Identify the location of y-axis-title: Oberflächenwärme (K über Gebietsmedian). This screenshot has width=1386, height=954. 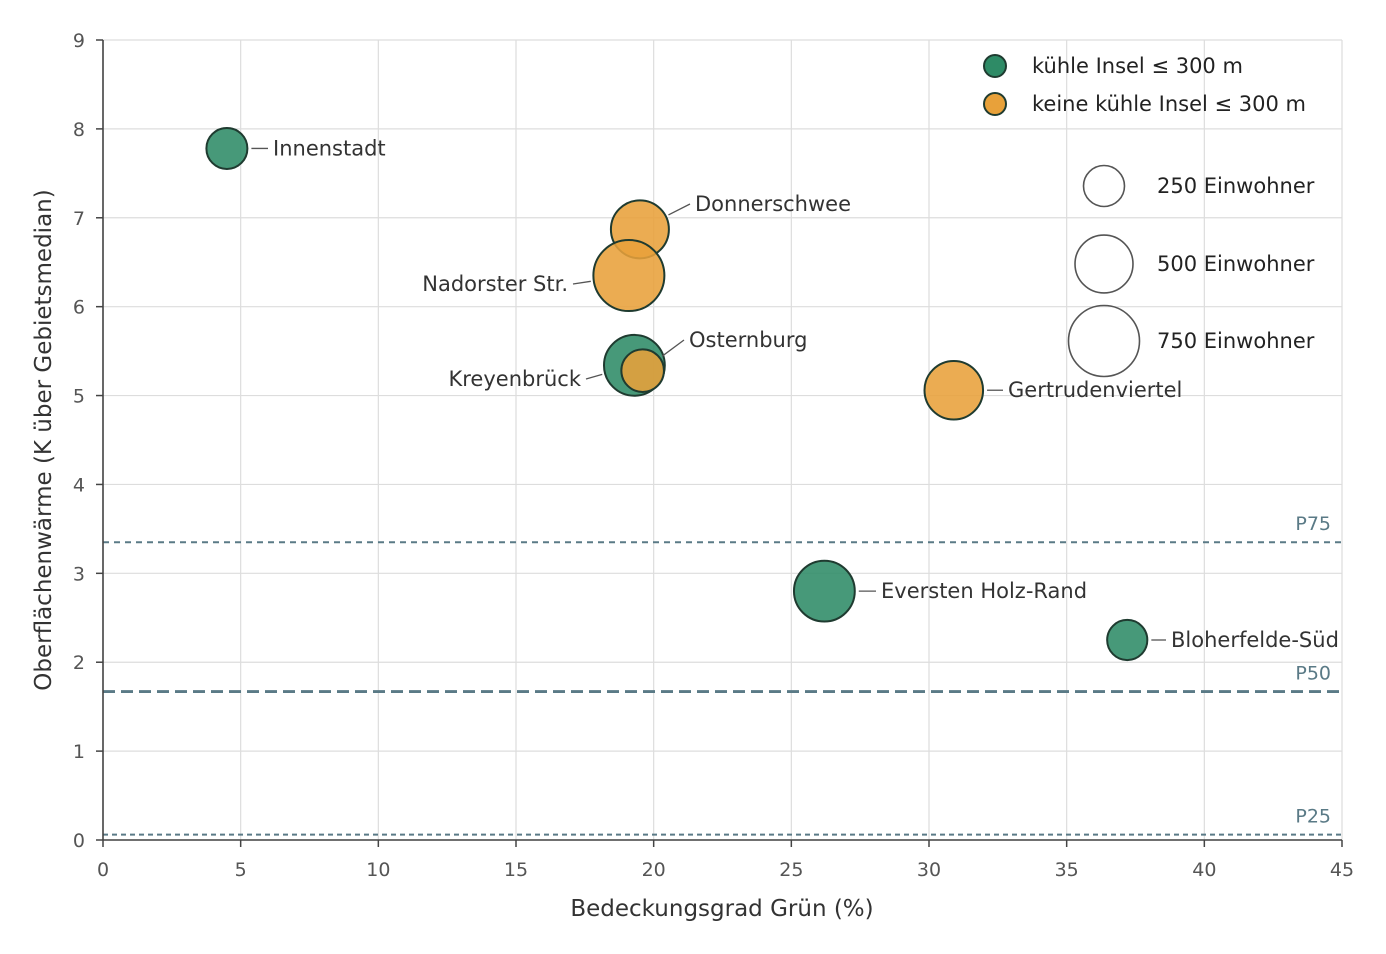
(44, 439).